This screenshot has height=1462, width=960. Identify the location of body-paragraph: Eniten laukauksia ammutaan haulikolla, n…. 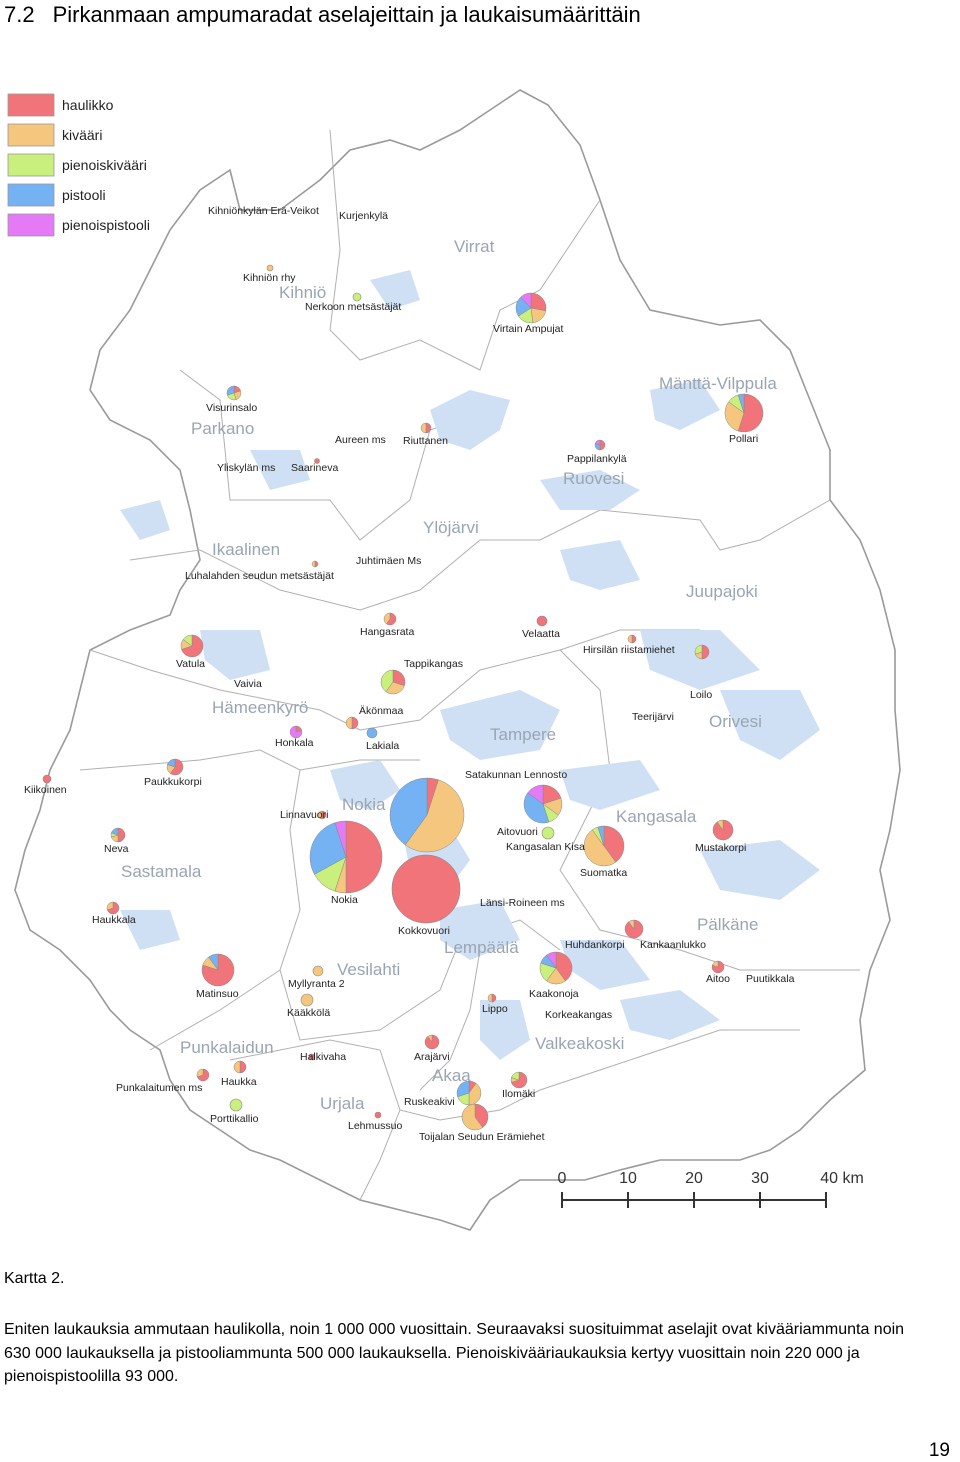
(454, 1353).